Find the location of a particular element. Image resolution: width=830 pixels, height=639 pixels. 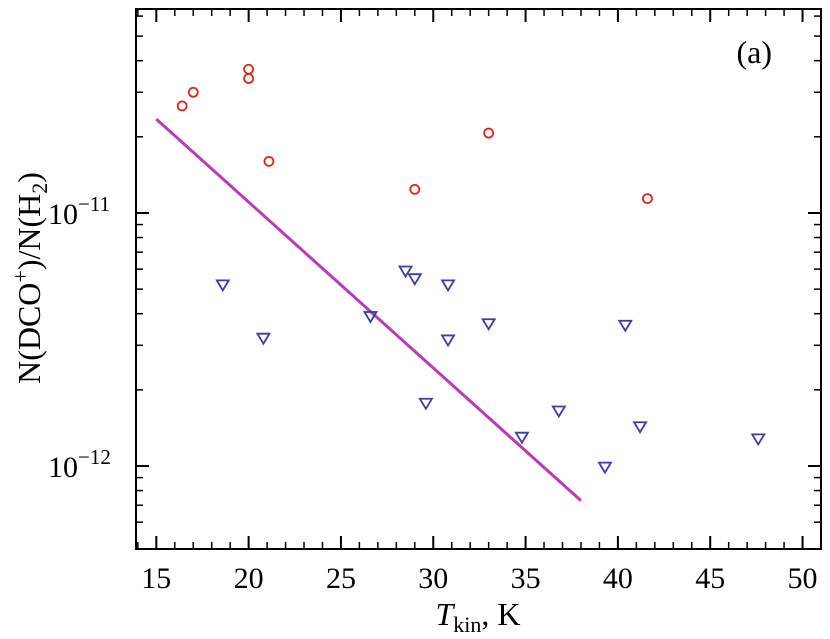

x-tick-label-40: 40 is located at coordinates (618, 578).